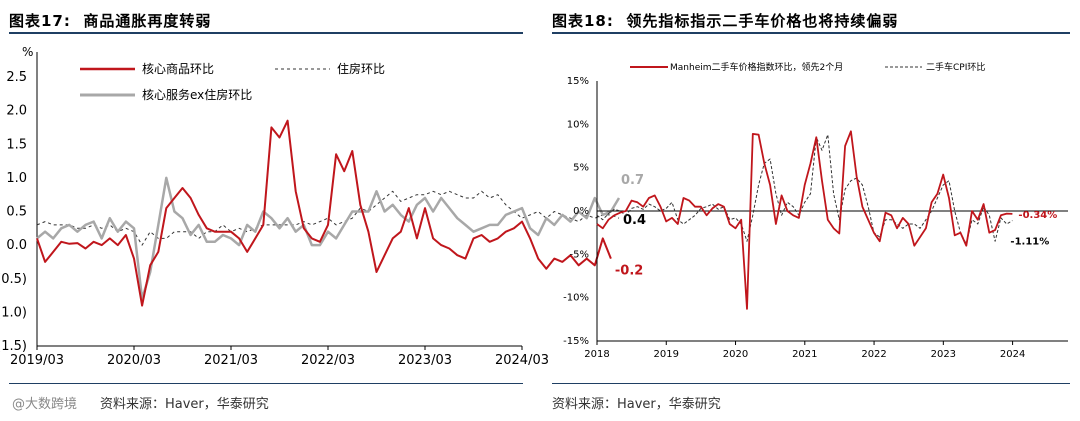  I want to click on chart-1-end-label-0: -0.2, so click(629, 271).